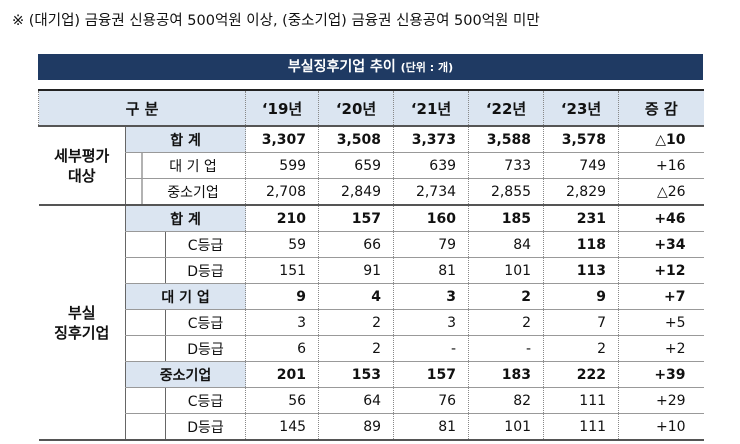 This screenshot has height=444, width=740. What do you see at coordinates (581, 139) in the screenshot?
I see `value-cell: 3,578` at bounding box center [581, 139].